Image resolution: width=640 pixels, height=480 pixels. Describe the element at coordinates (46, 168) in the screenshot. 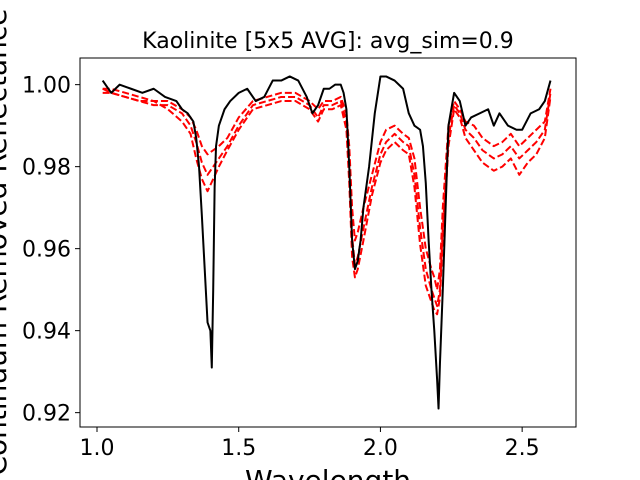

I see `y-tick-label: 0.98` at that location.